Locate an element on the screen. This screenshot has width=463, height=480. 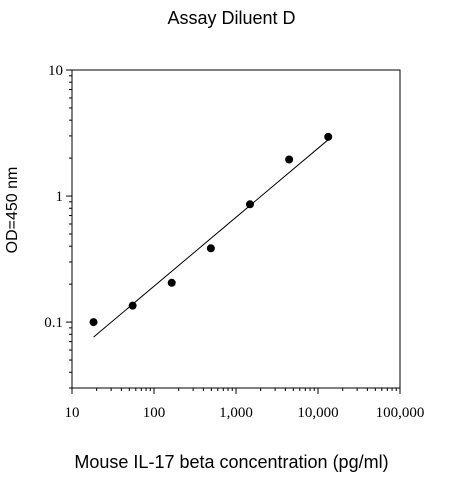
y-axis-label: OD=450 nm is located at coordinates (12, 210).